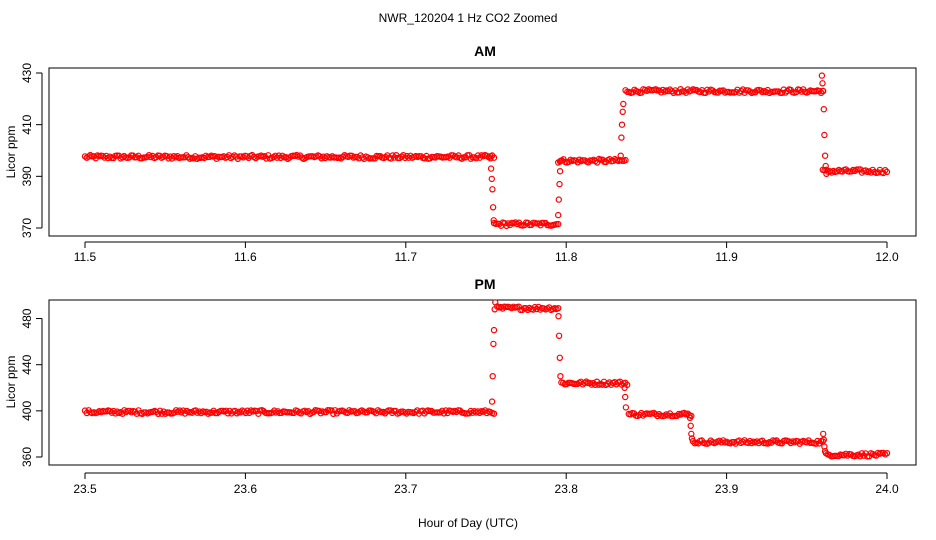 This screenshot has height=540, width=936. I want to click on y-axis-am: 370 390 410 430, so click(31, 150).